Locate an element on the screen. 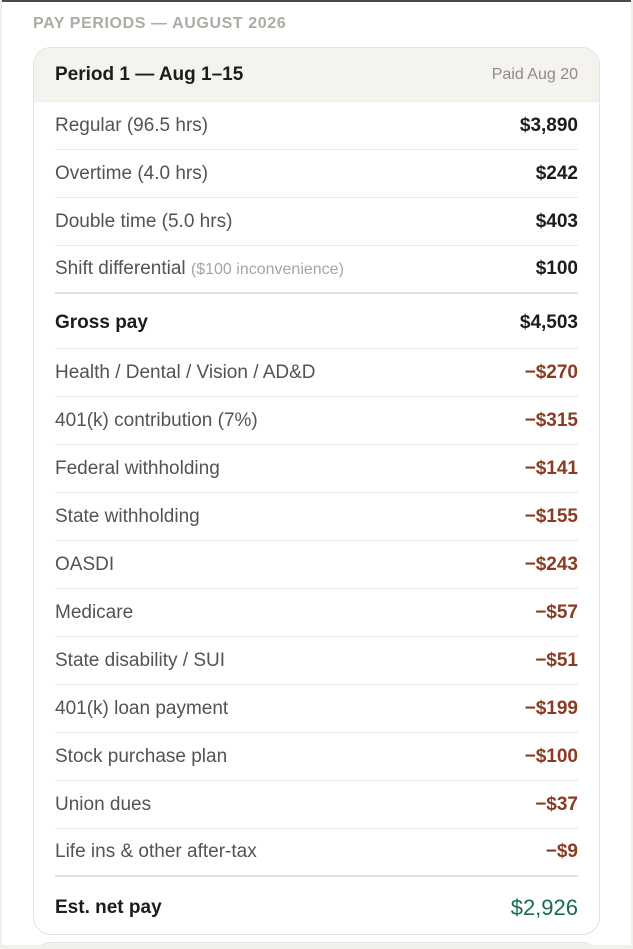  deduction-amount: −$37 is located at coordinates (556, 804).